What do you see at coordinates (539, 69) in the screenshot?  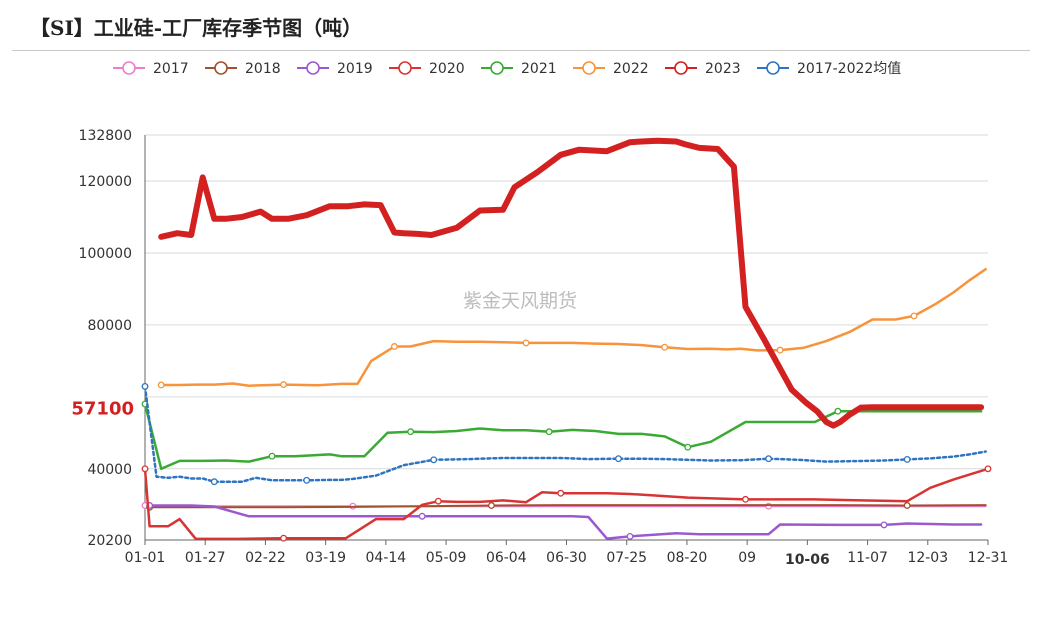 I see `legend-label: 2021` at bounding box center [539, 69].